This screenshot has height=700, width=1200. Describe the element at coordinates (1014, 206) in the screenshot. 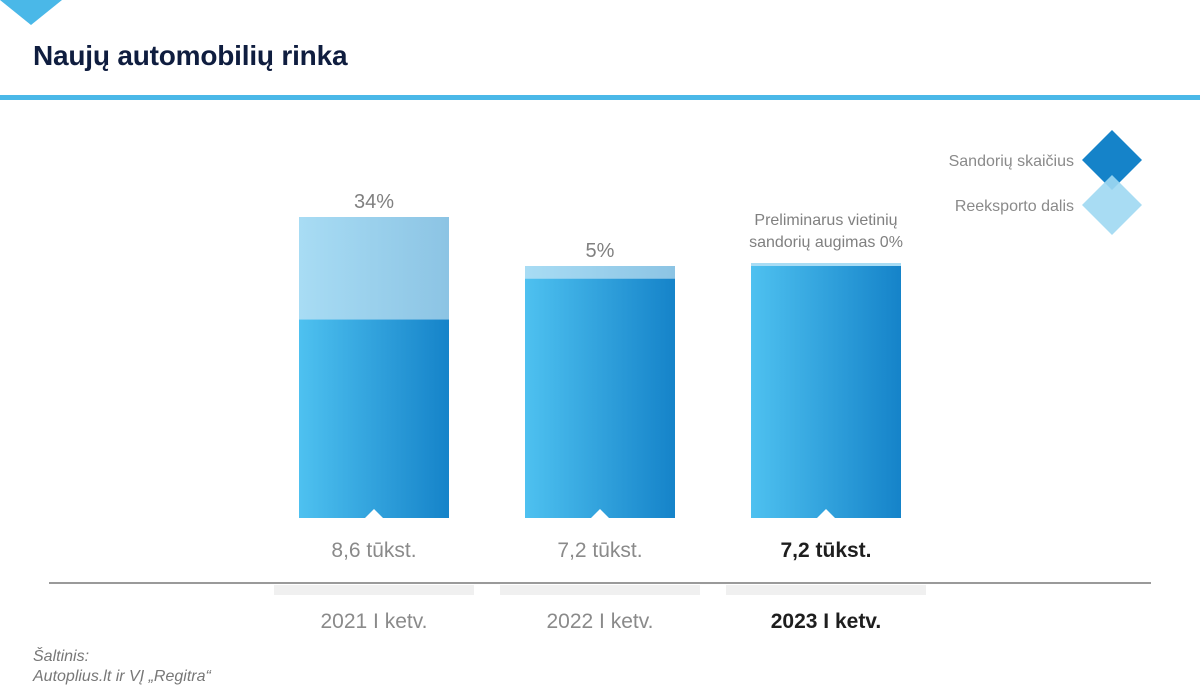

I see `legend-label: Reeksporto dalis` at that location.